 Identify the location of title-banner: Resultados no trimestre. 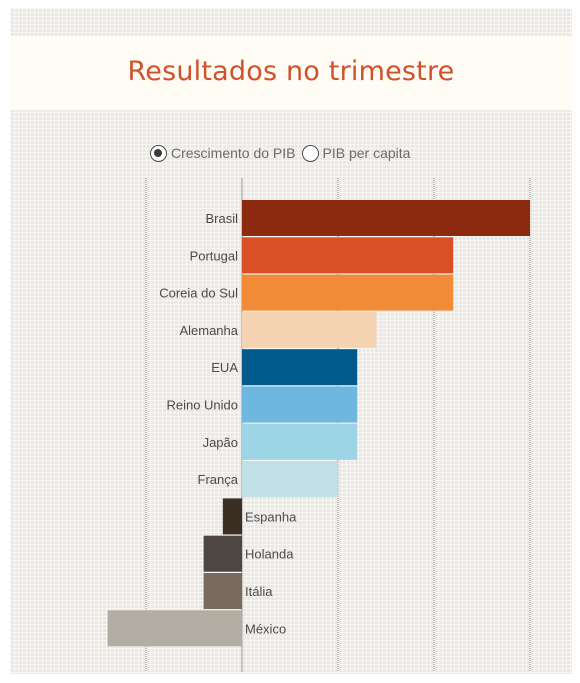
(291, 73).